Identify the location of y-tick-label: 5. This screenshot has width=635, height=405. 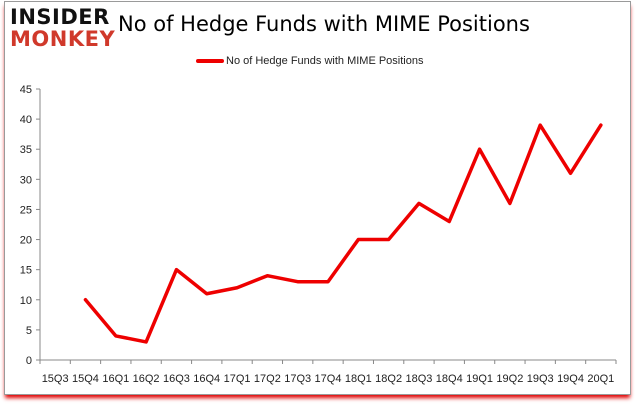
(29, 331).